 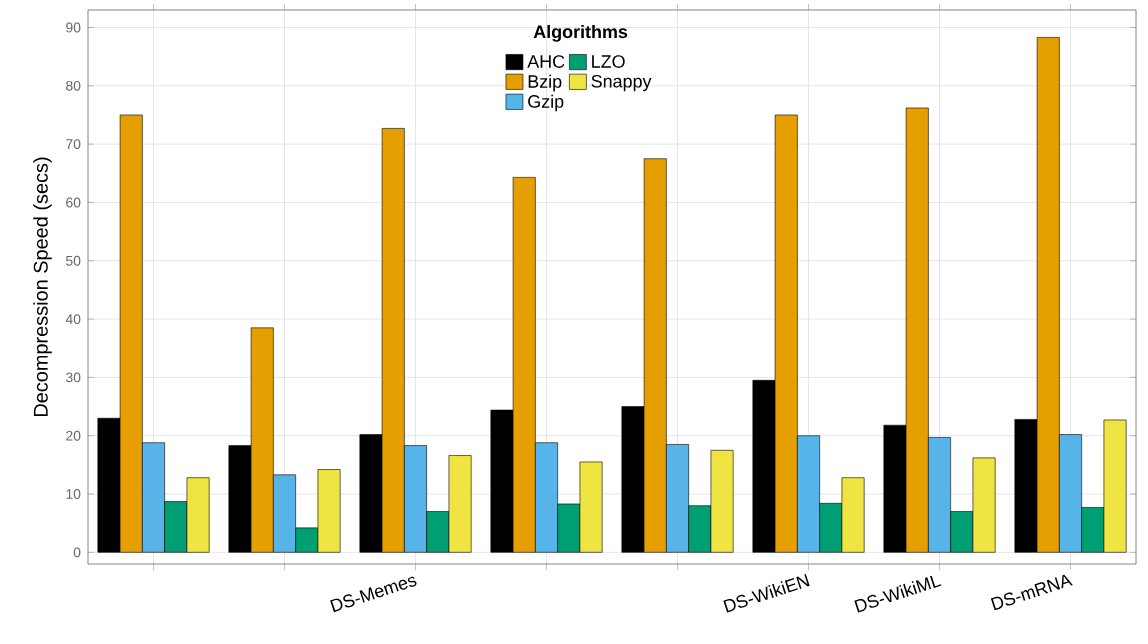 I want to click on legend-label: Gzip, so click(x=546, y=103).